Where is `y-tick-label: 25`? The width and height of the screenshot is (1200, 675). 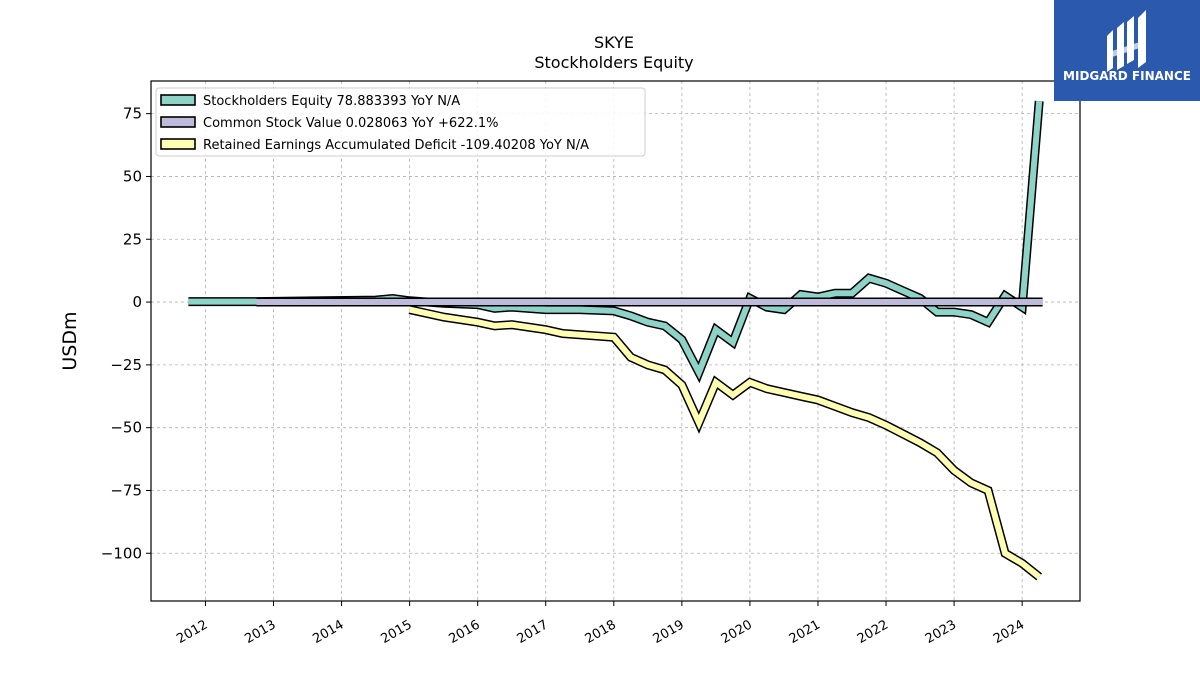 y-tick-label: 25 is located at coordinates (132, 239).